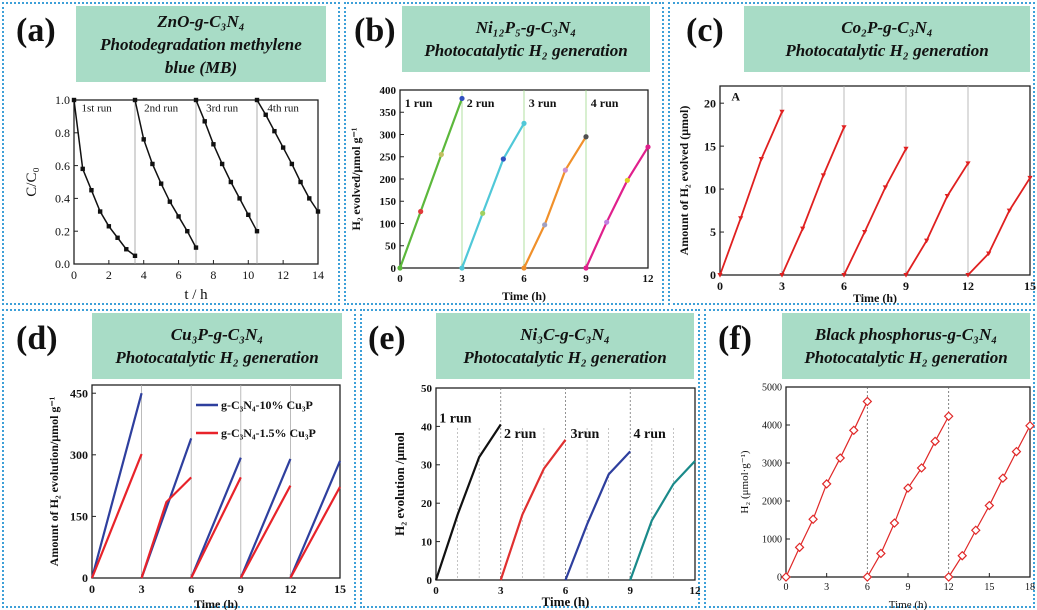 This screenshot has width=1037, height=610. What do you see at coordinates (37, 338) in the screenshot?
I see `panel-label-d: (d)` at bounding box center [37, 338].